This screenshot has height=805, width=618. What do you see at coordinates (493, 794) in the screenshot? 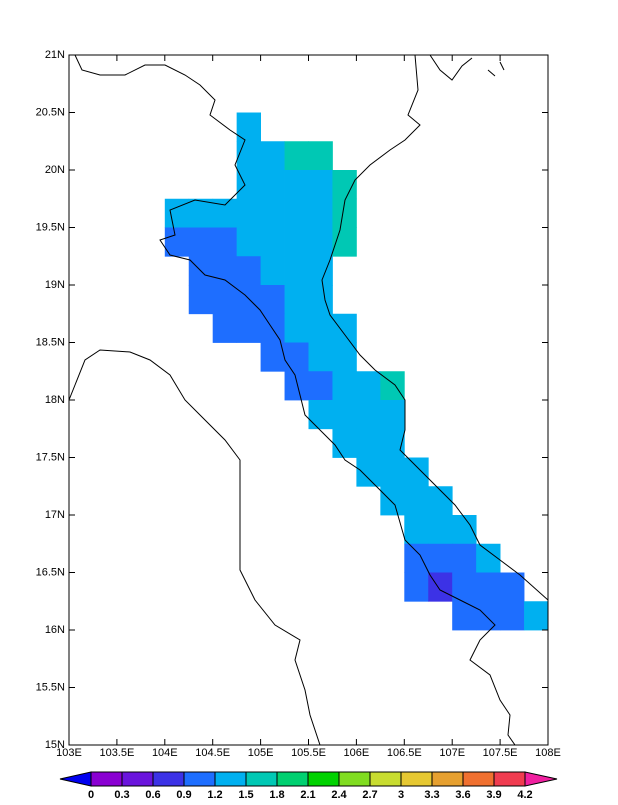
I see `colorbar-label: 3.9` at bounding box center [493, 794].